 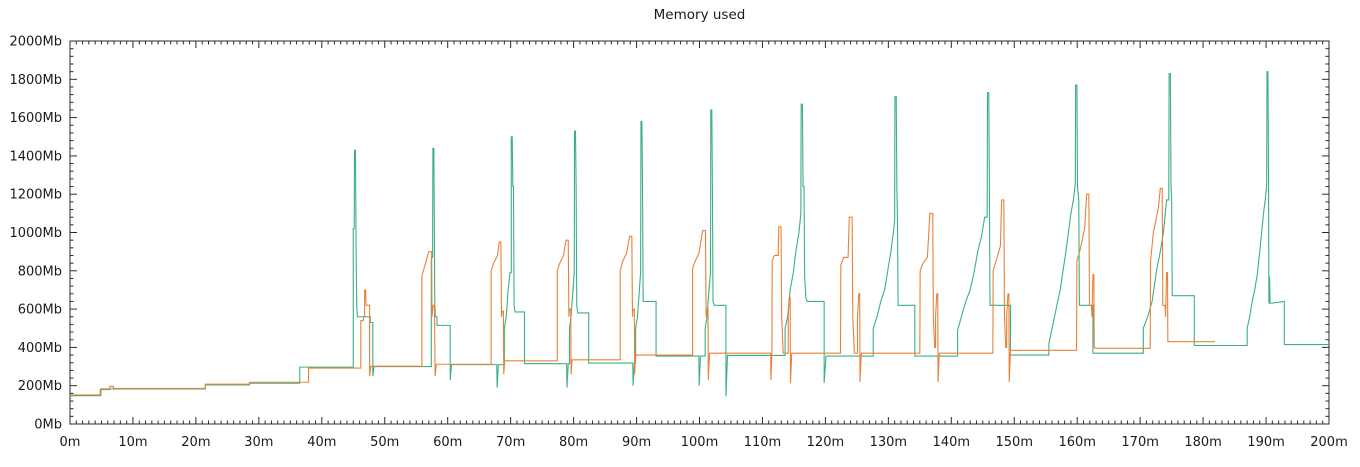 I want to click on y-tick-label: 1000Mb, so click(x=35, y=233).